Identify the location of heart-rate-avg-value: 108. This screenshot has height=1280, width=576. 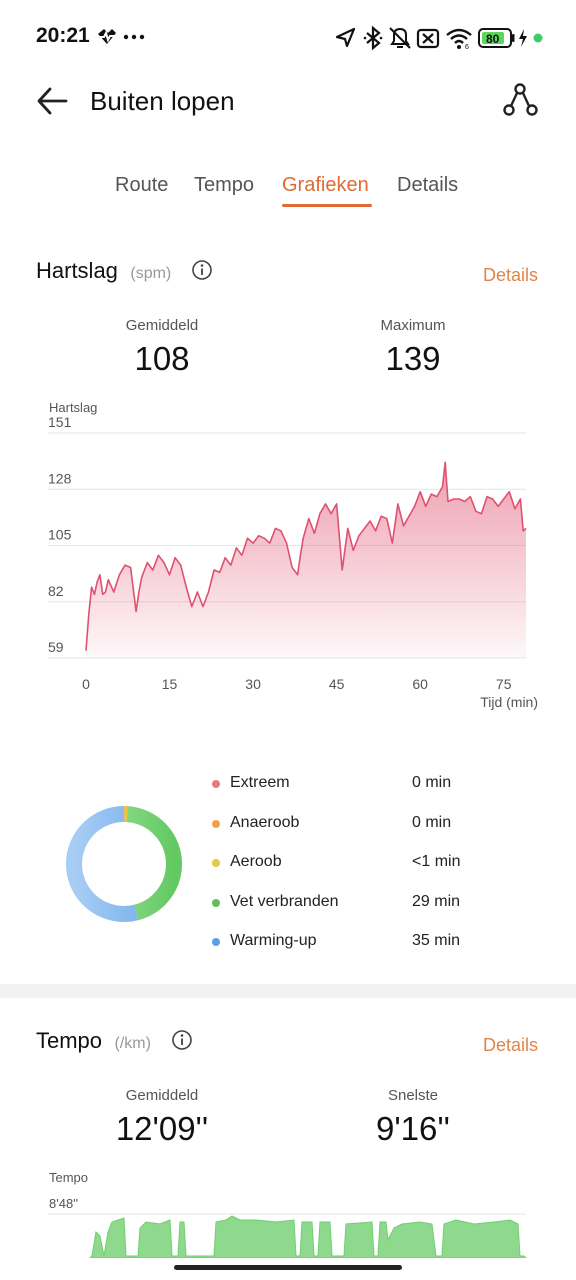
(162, 358).